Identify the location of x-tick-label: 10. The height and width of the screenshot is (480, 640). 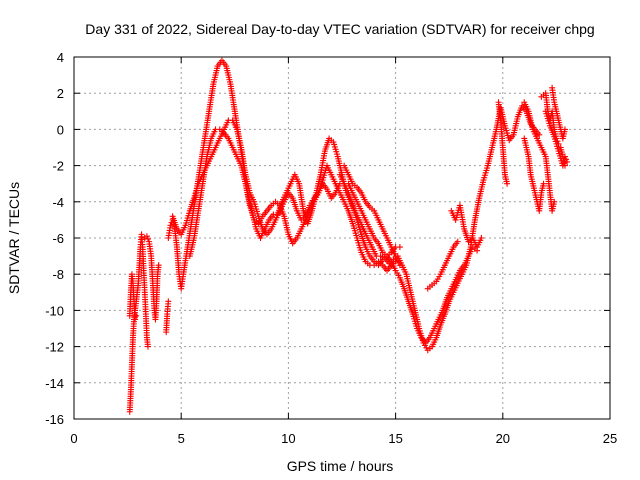
(288, 438).